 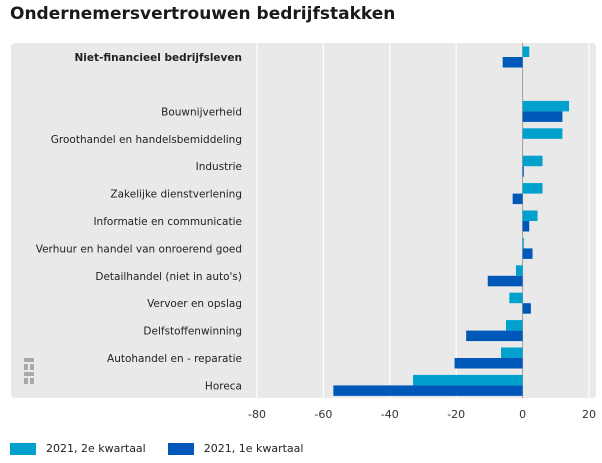 I want to click on legend: 2021, 2e kwartaal 2021, 1e kwartaal, so click(x=167, y=448).